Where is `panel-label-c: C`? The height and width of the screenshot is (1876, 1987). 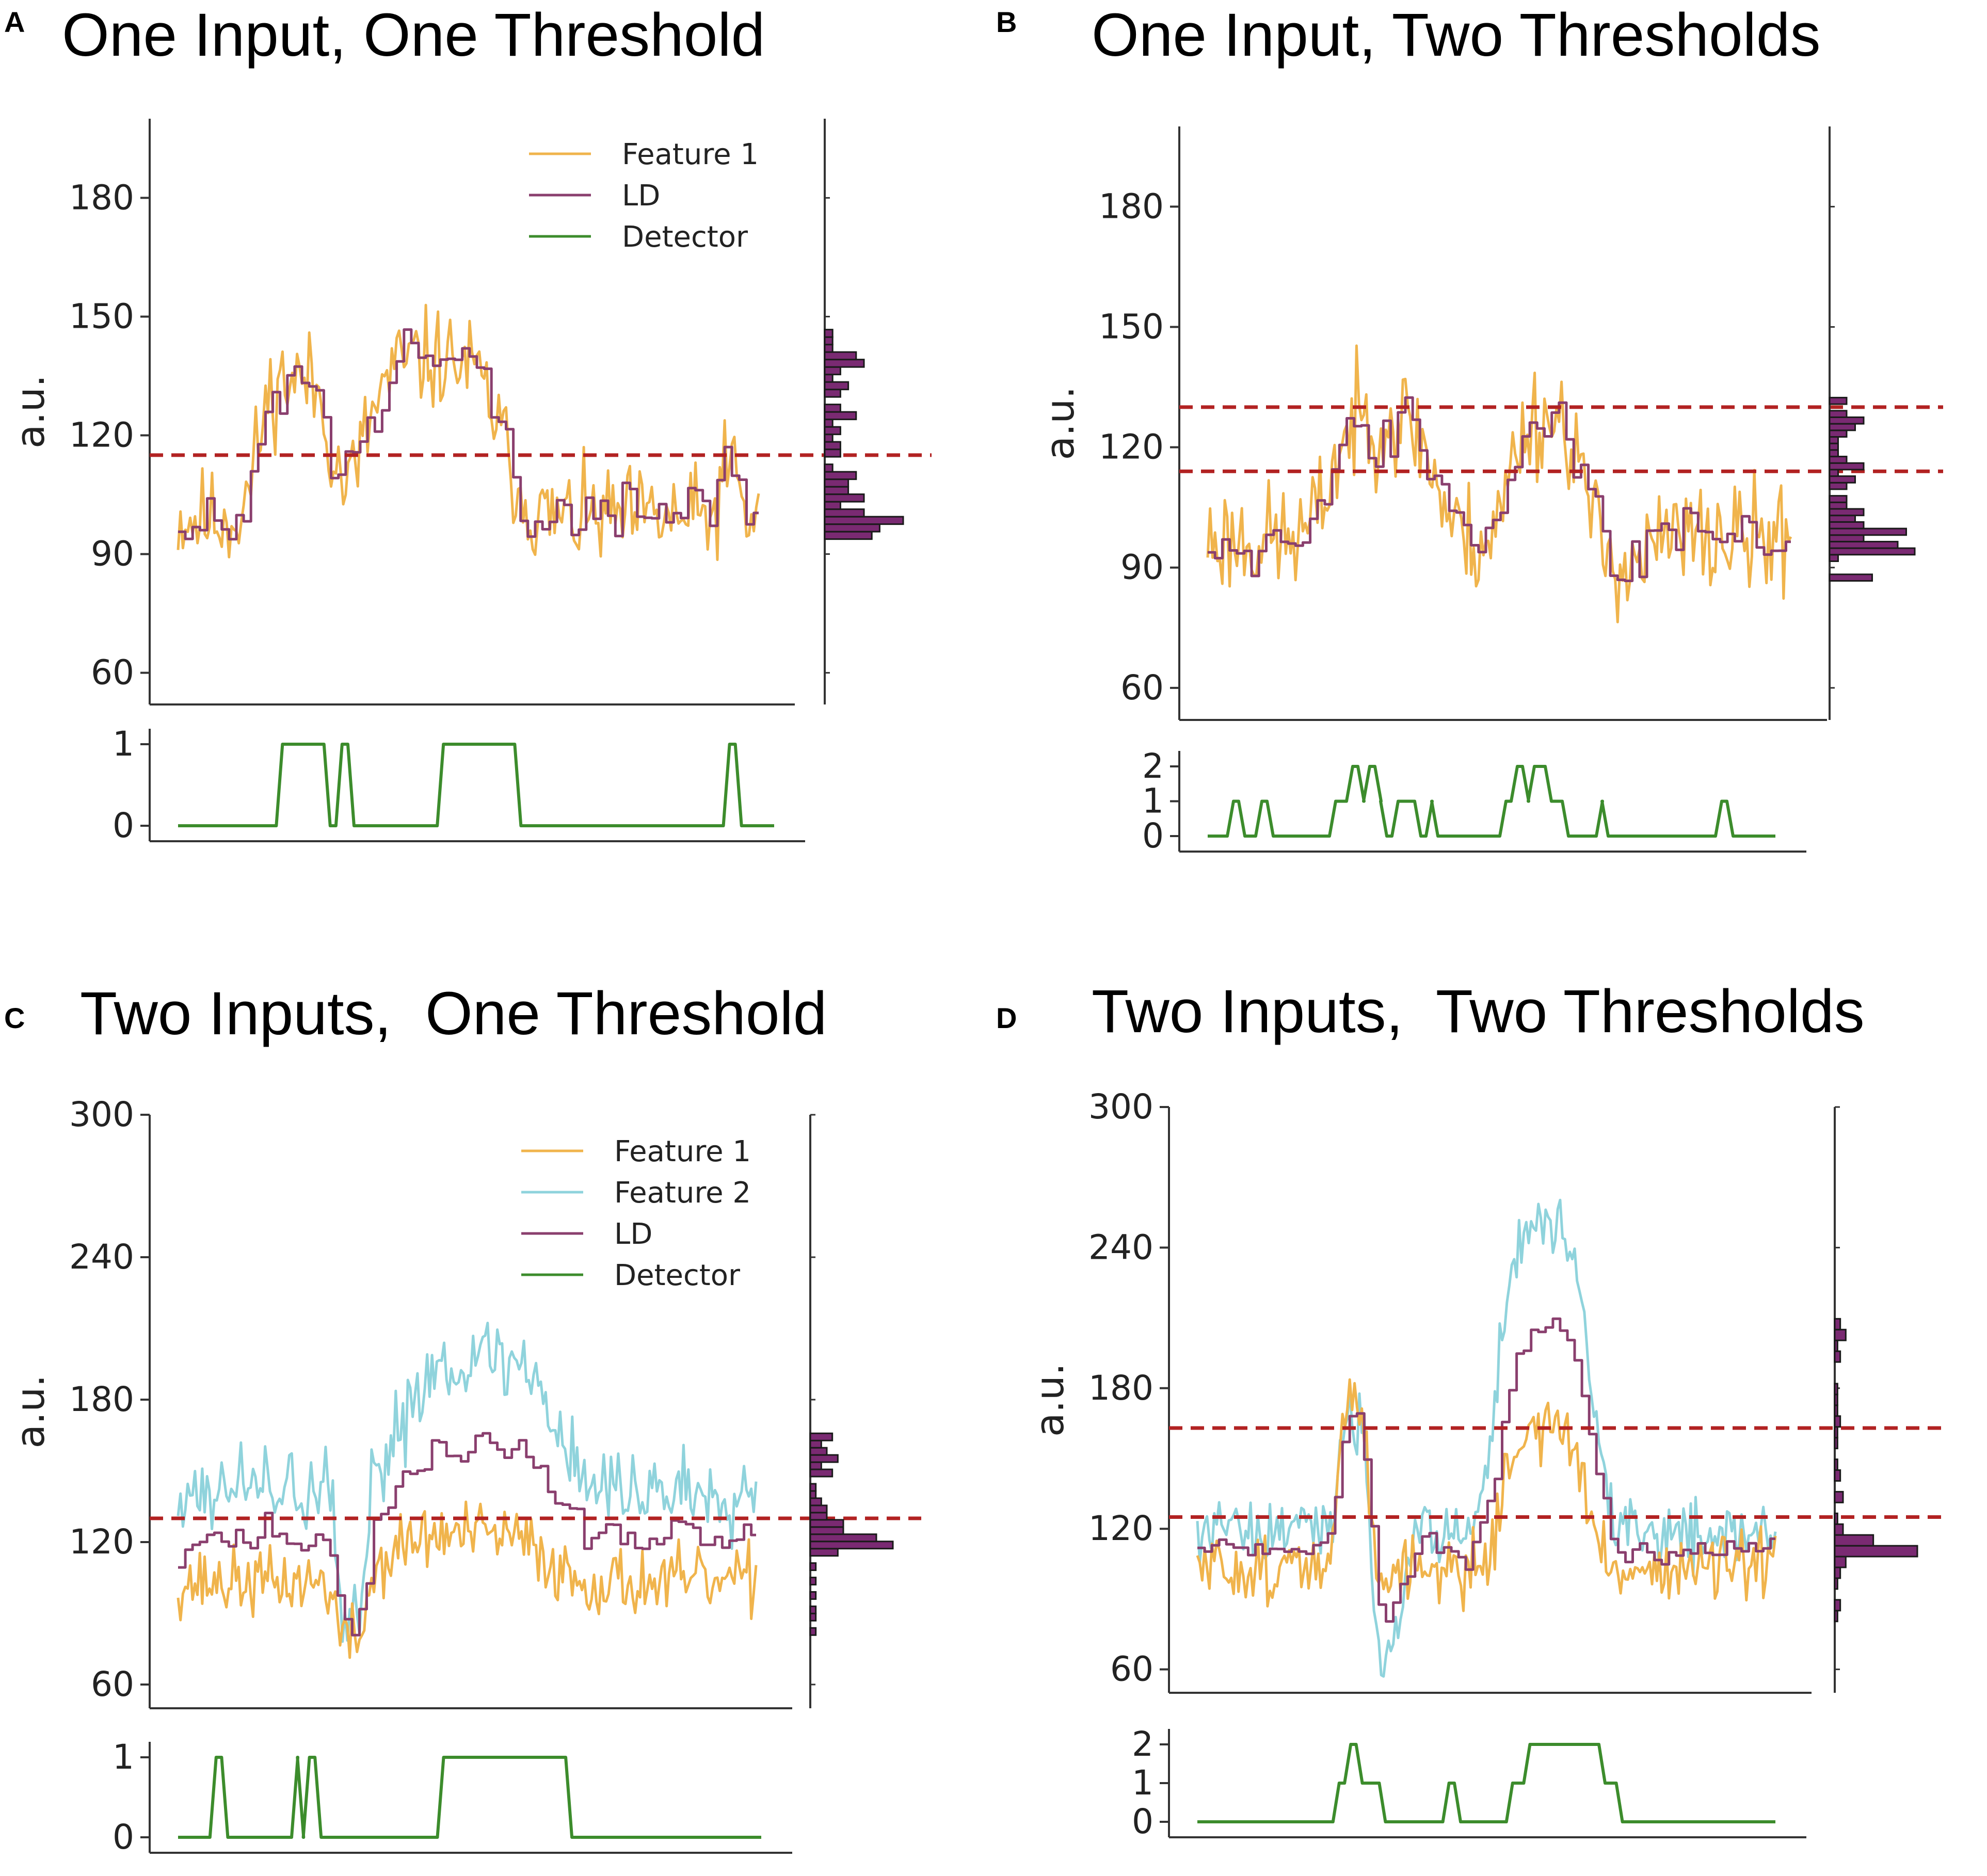 panel-label-c: C is located at coordinates (14, 1018).